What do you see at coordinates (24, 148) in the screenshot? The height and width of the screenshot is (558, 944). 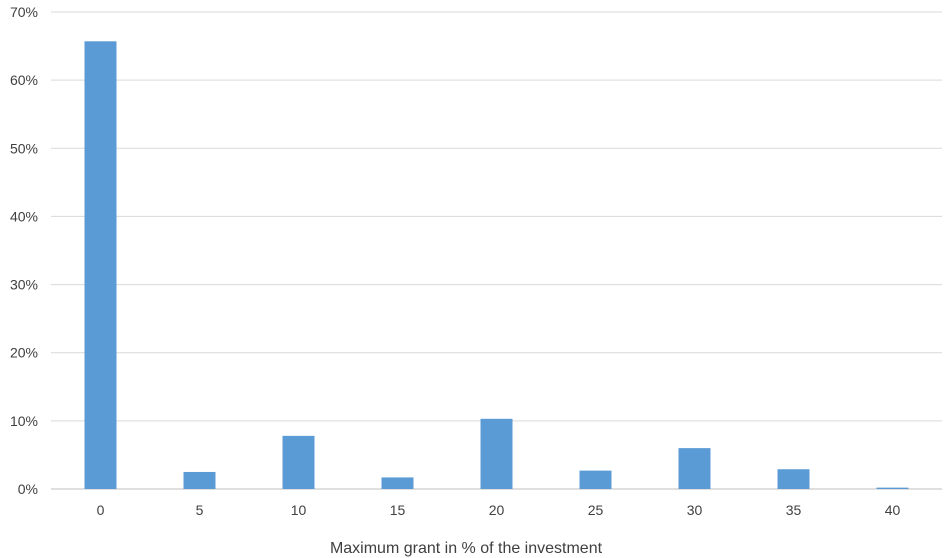 I see `y-tick-label: 50%` at bounding box center [24, 148].